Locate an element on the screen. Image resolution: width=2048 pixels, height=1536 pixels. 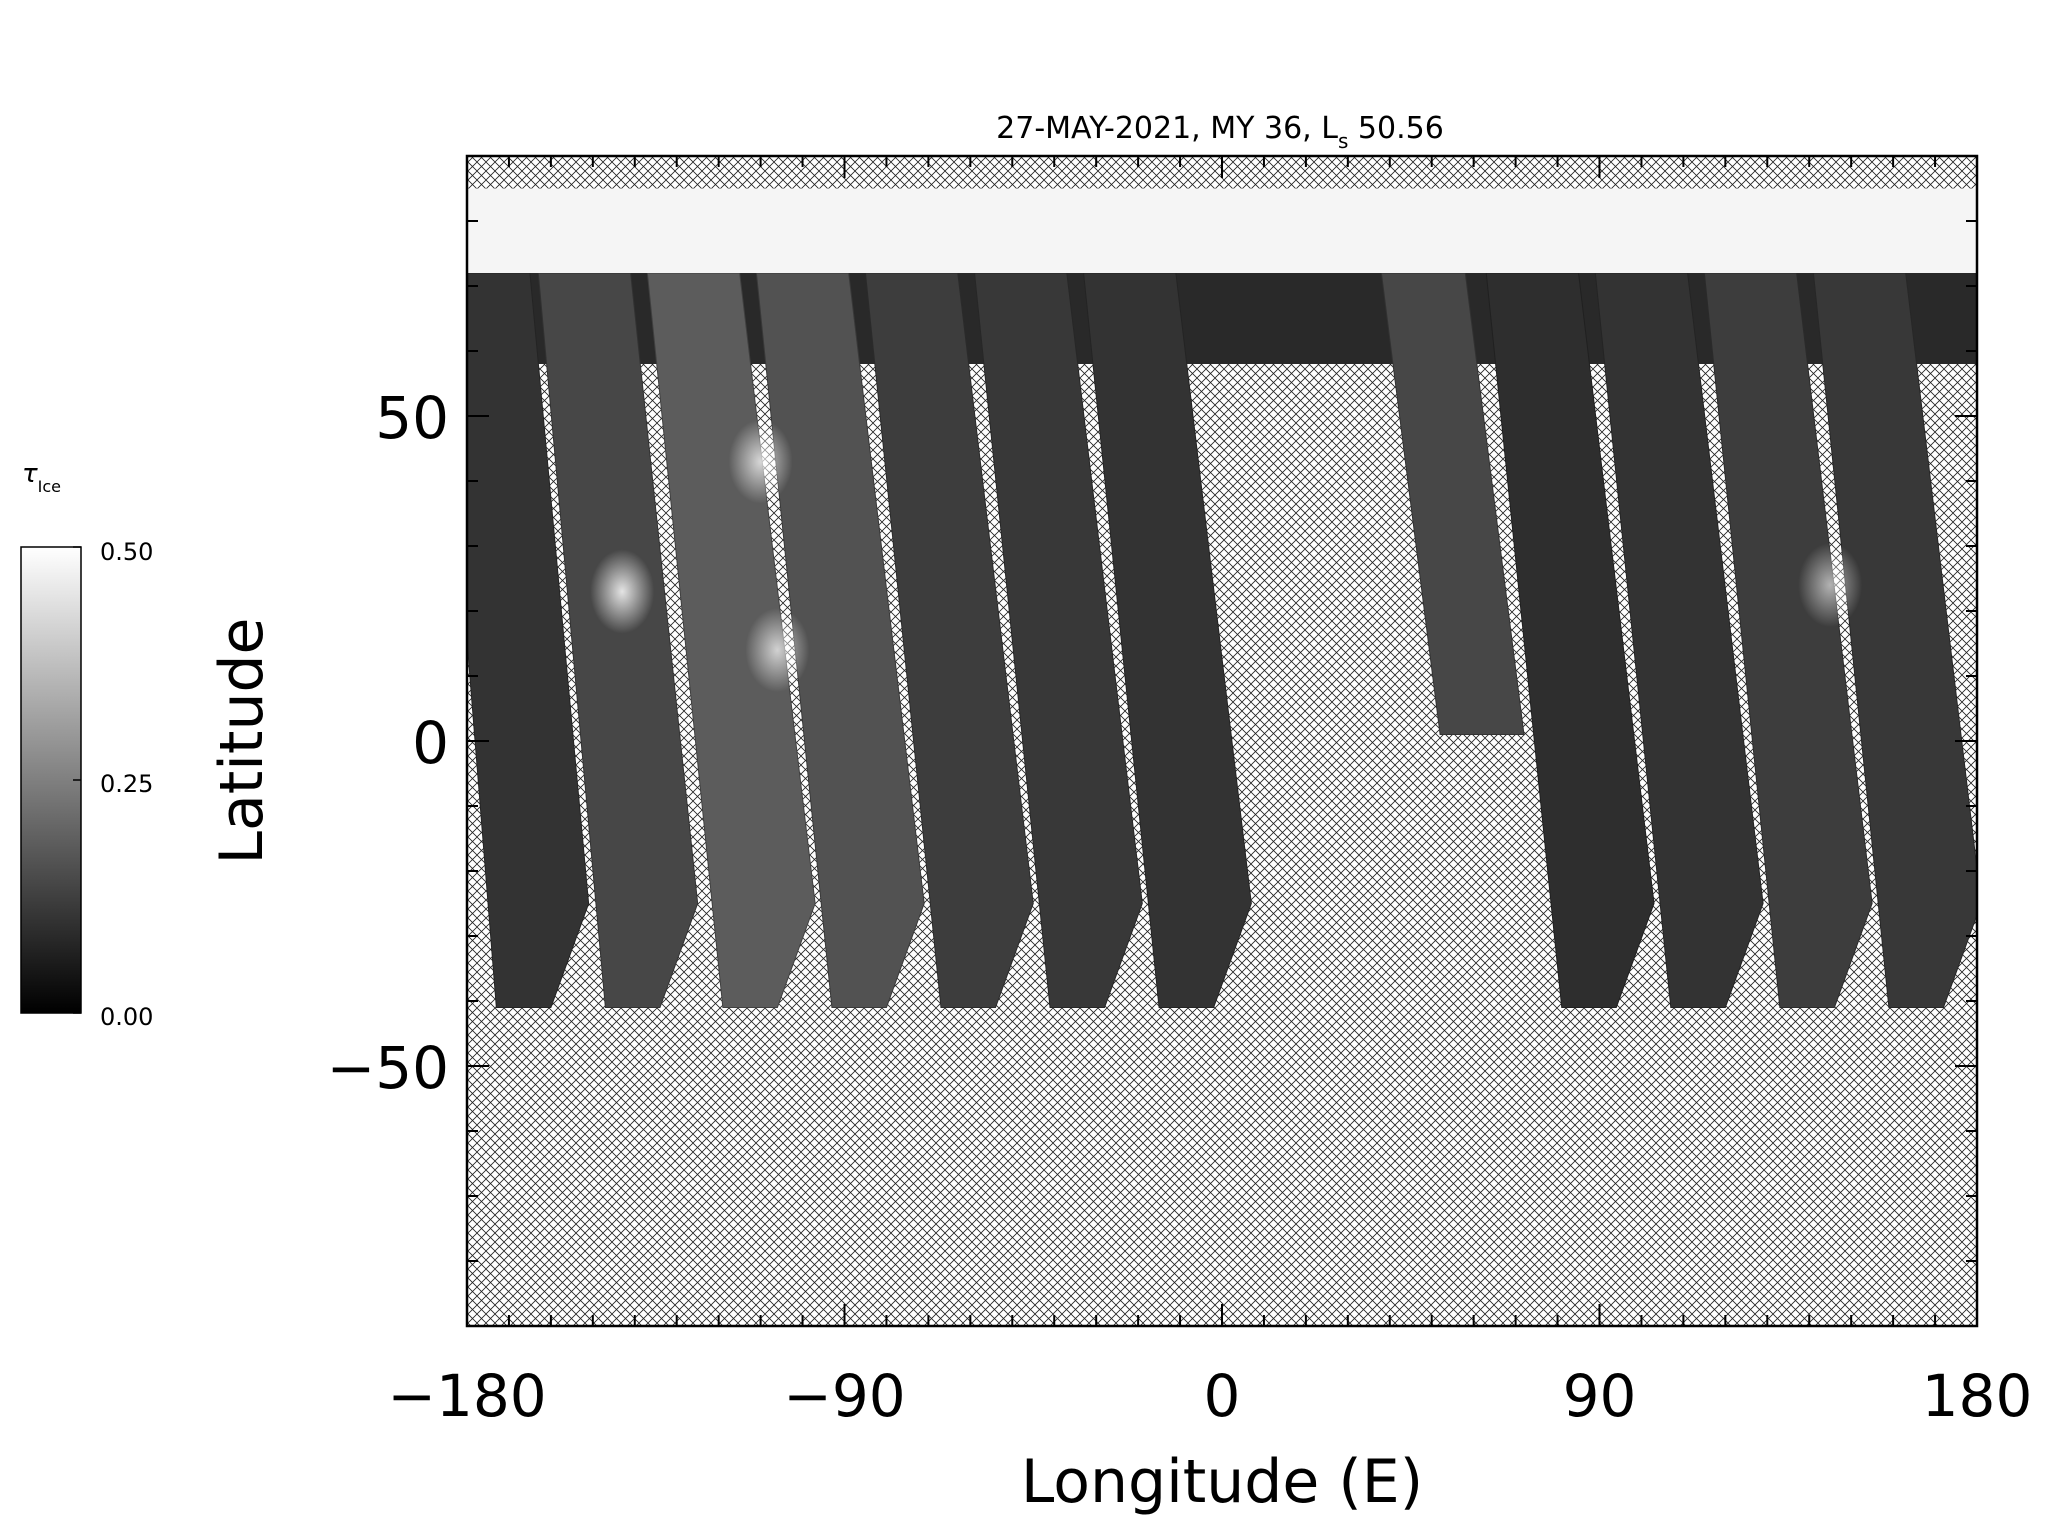
chart-title-value: 50.56 is located at coordinates (1395, 128).